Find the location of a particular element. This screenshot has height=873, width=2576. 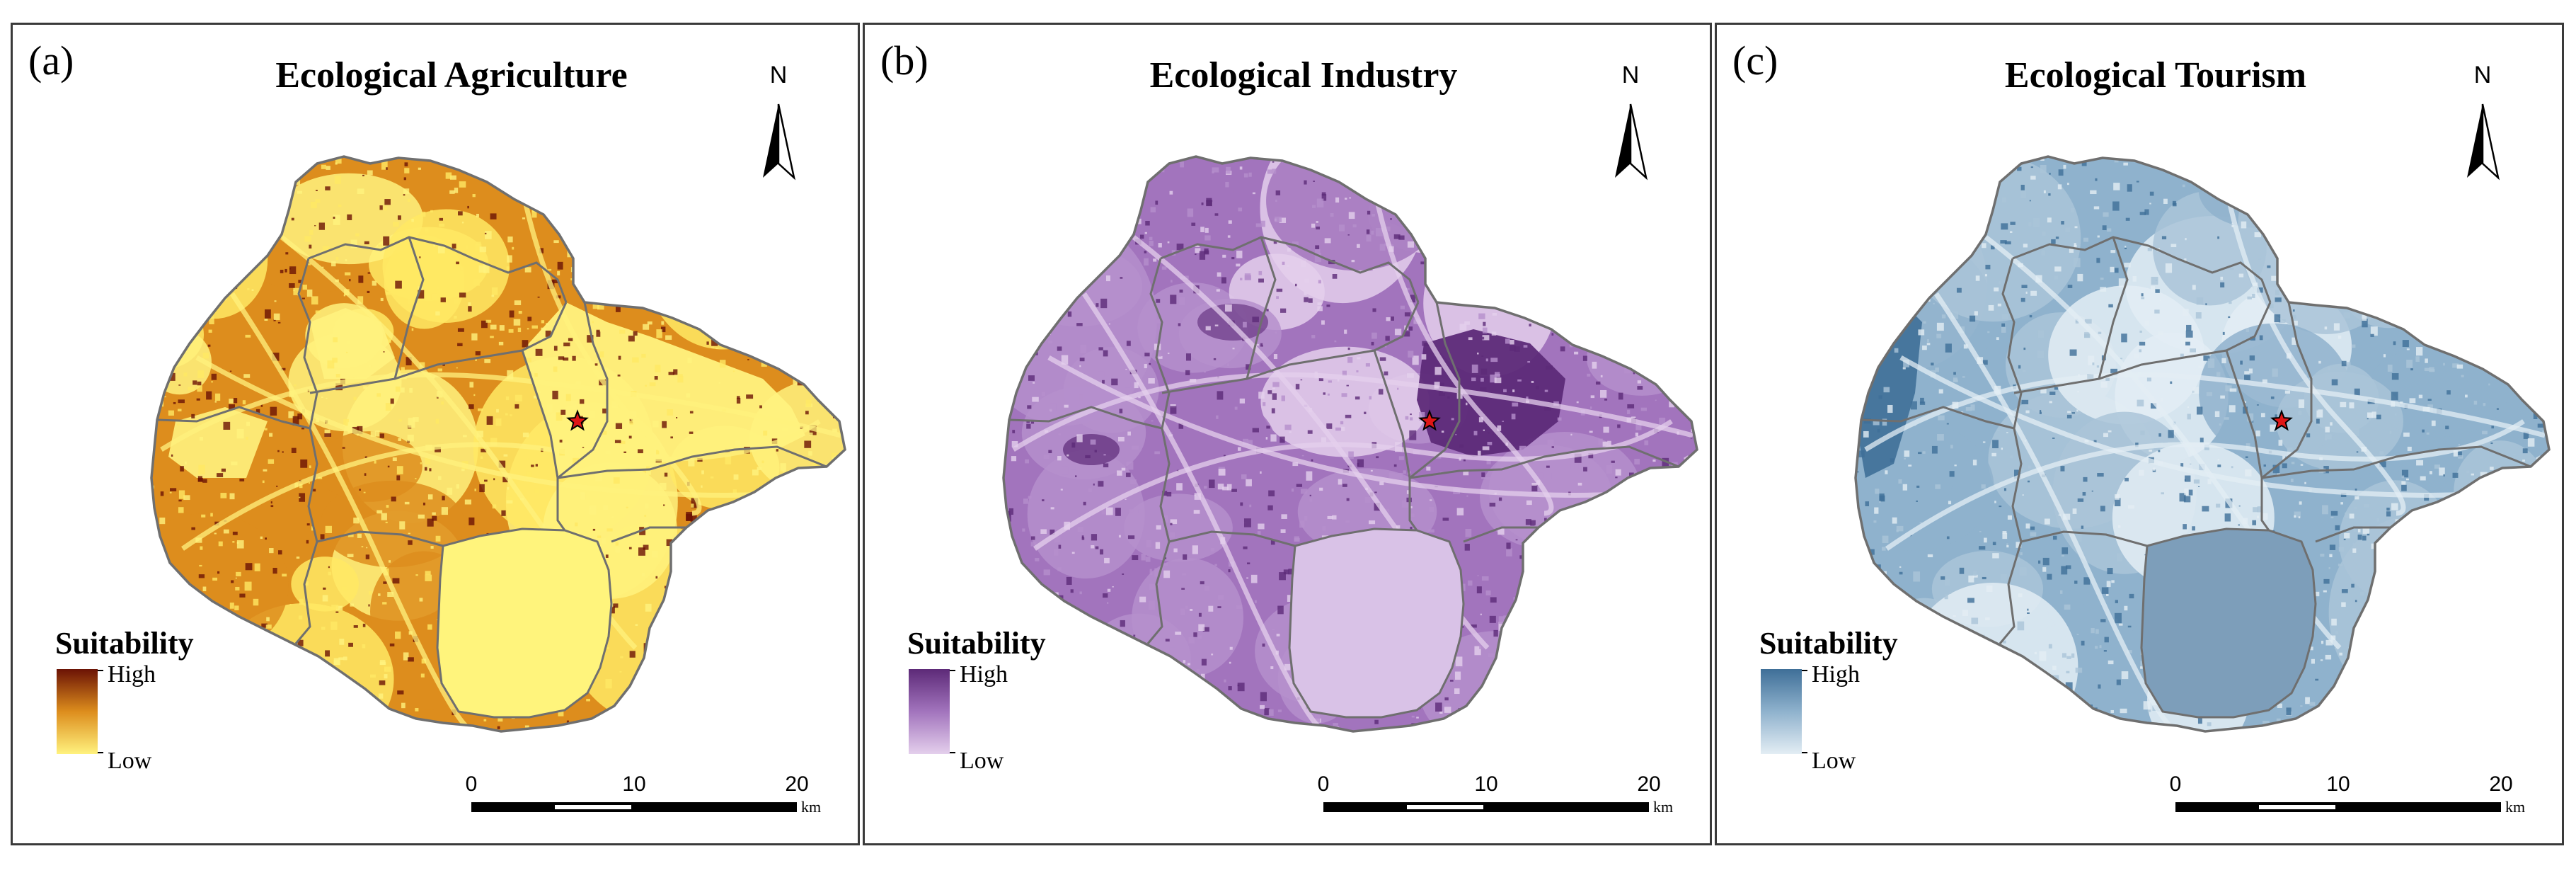

panel-title: Ecological Tourism is located at coordinates (2155, 75).